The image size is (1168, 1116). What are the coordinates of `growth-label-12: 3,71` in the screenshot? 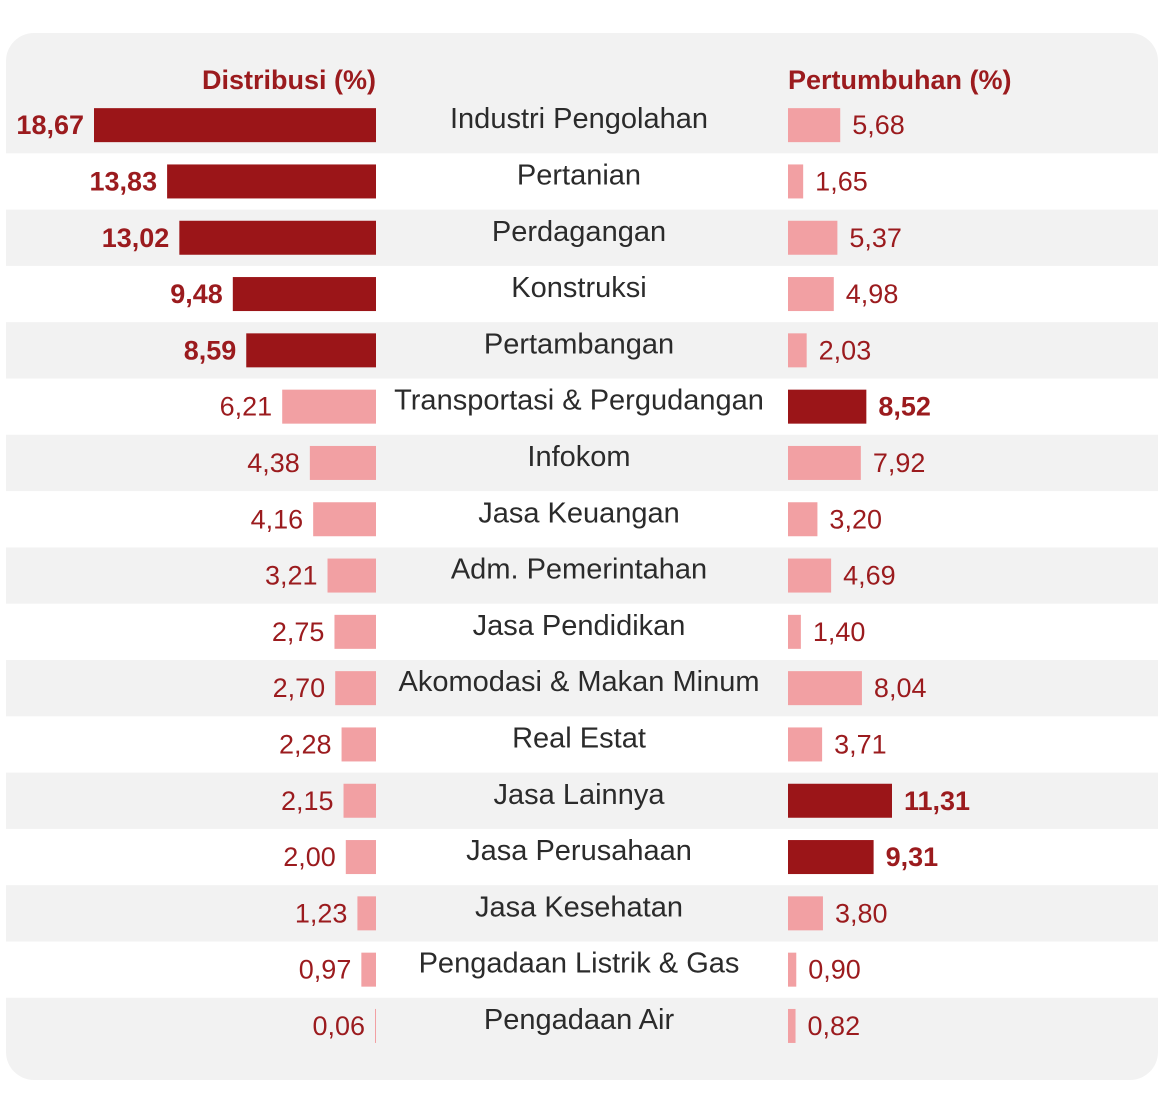 It's located at (860, 744).